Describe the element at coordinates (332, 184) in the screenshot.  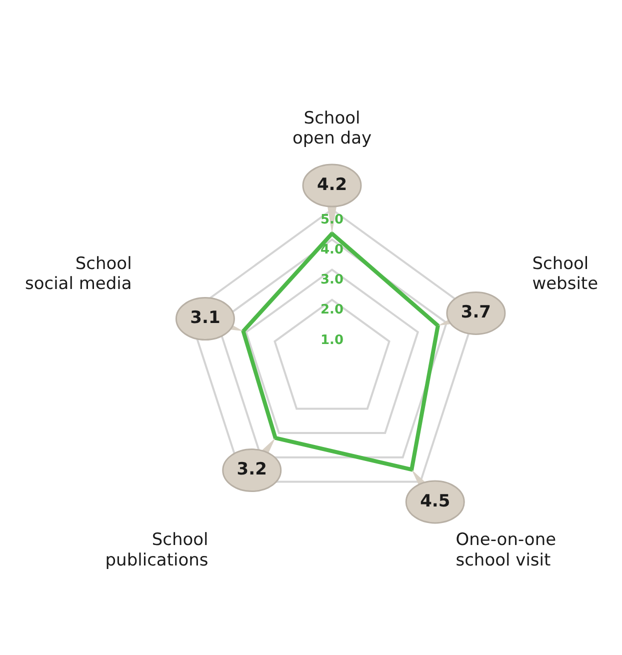
I see `data-label: 4.2` at that location.